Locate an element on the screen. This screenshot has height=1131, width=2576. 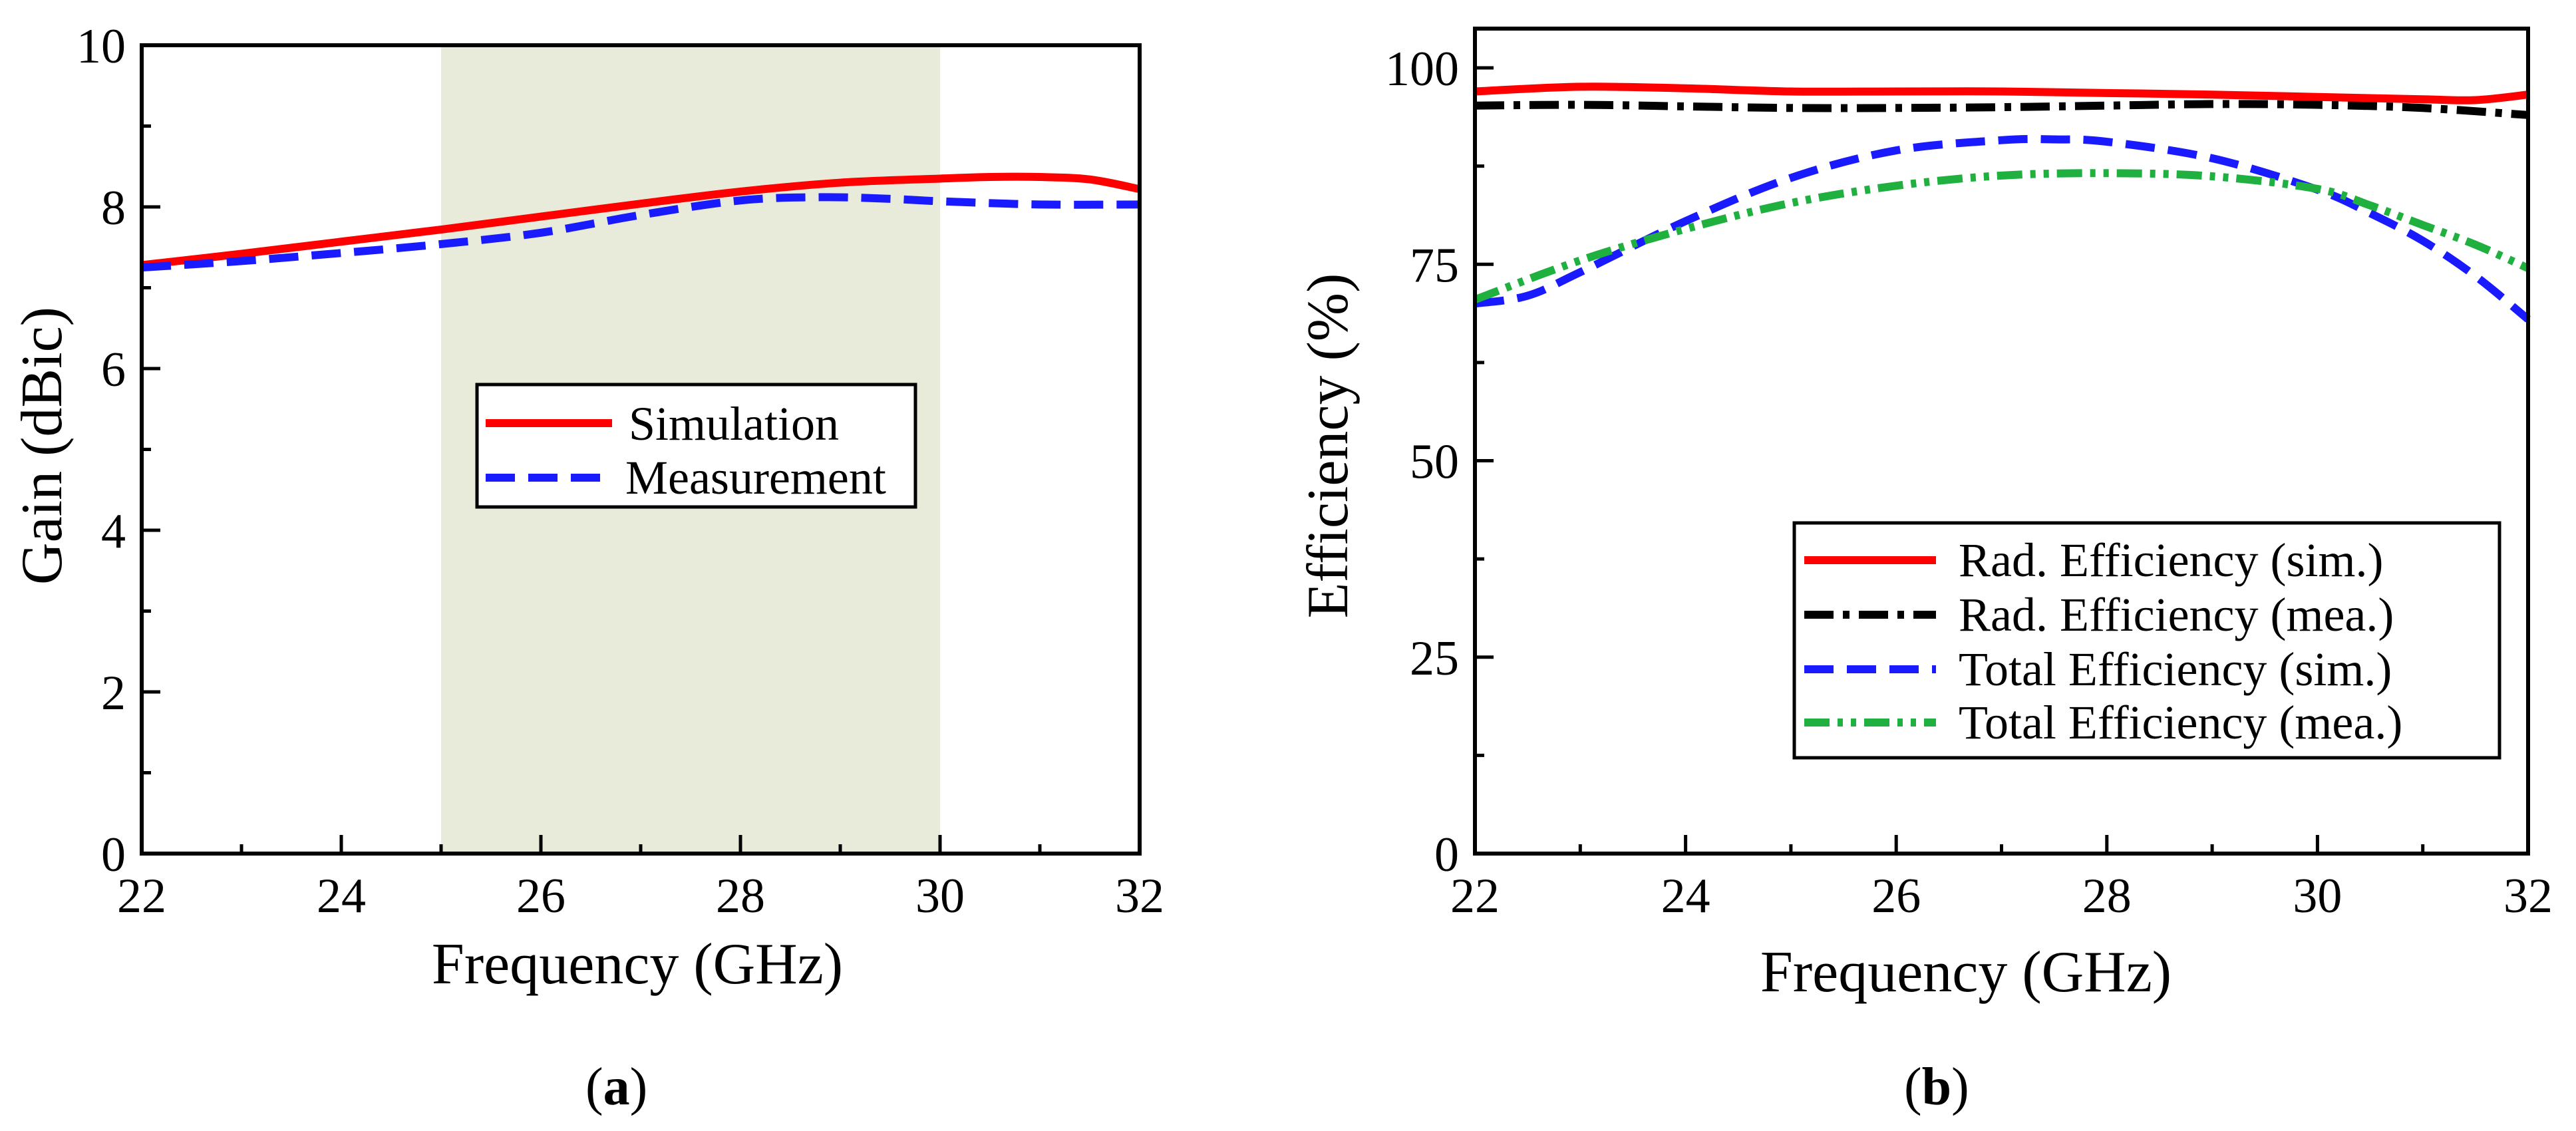
y-tick-label: 25 is located at coordinates (1434, 658).